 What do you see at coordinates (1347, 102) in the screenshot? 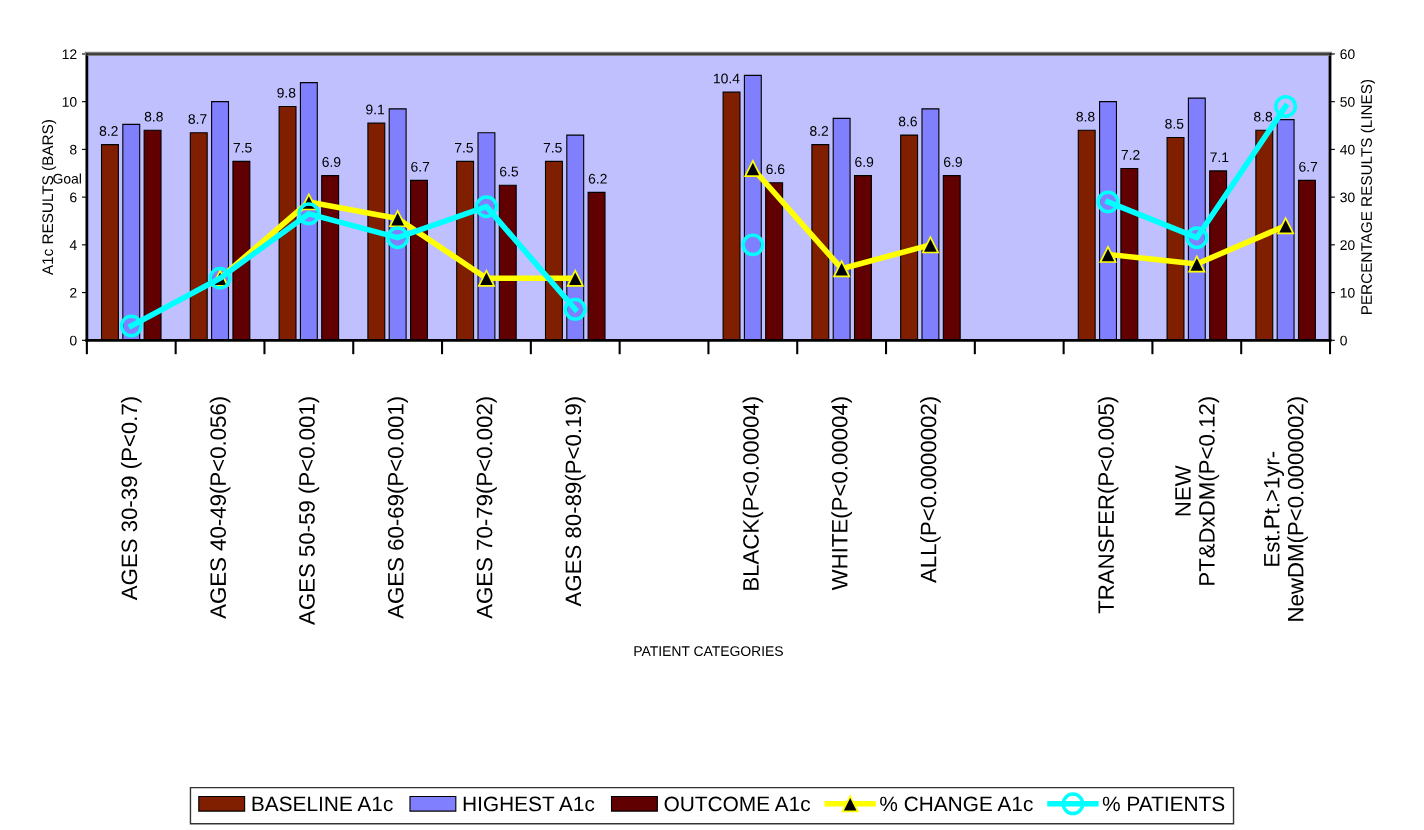
I see `y2-tick-label: 50` at bounding box center [1347, 102].